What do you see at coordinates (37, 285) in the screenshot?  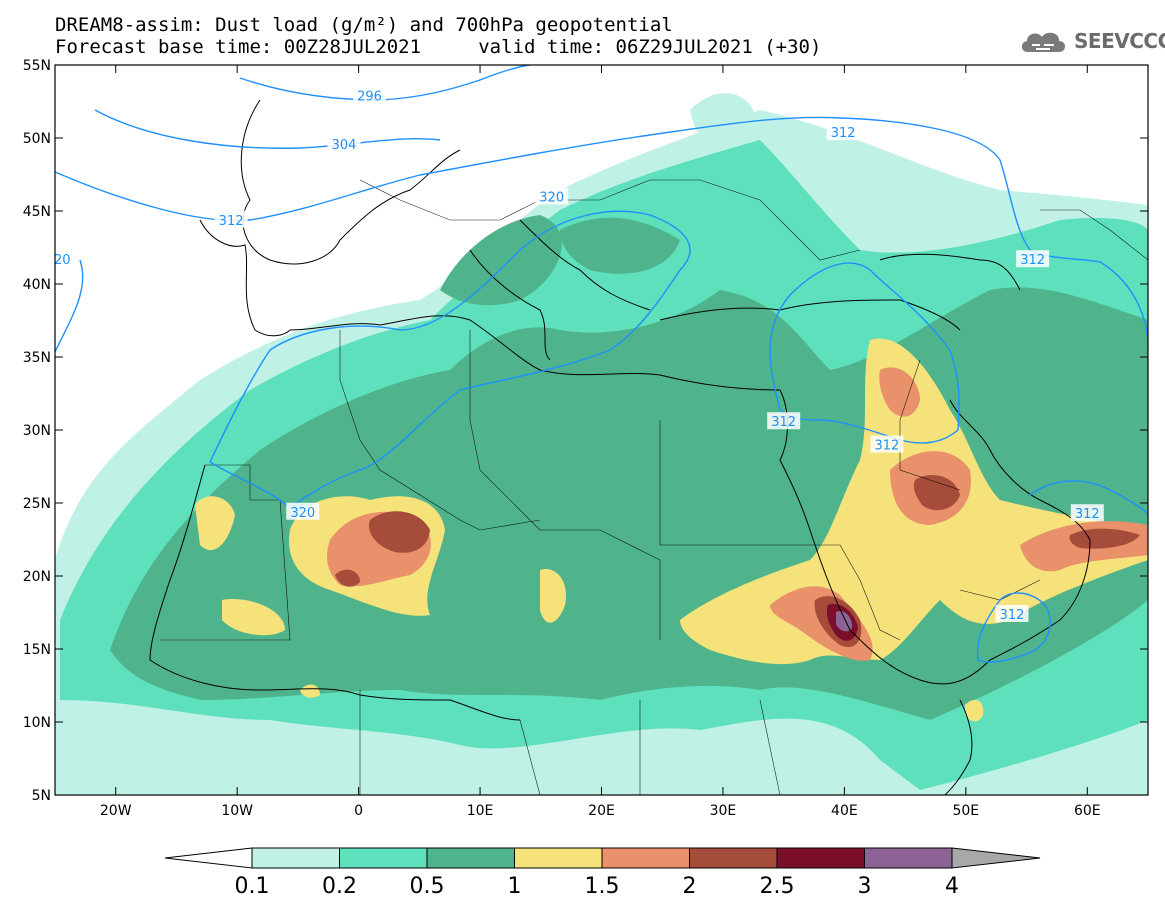 I see `lat-tick-label: 40N` at bounding box center [37, 285].